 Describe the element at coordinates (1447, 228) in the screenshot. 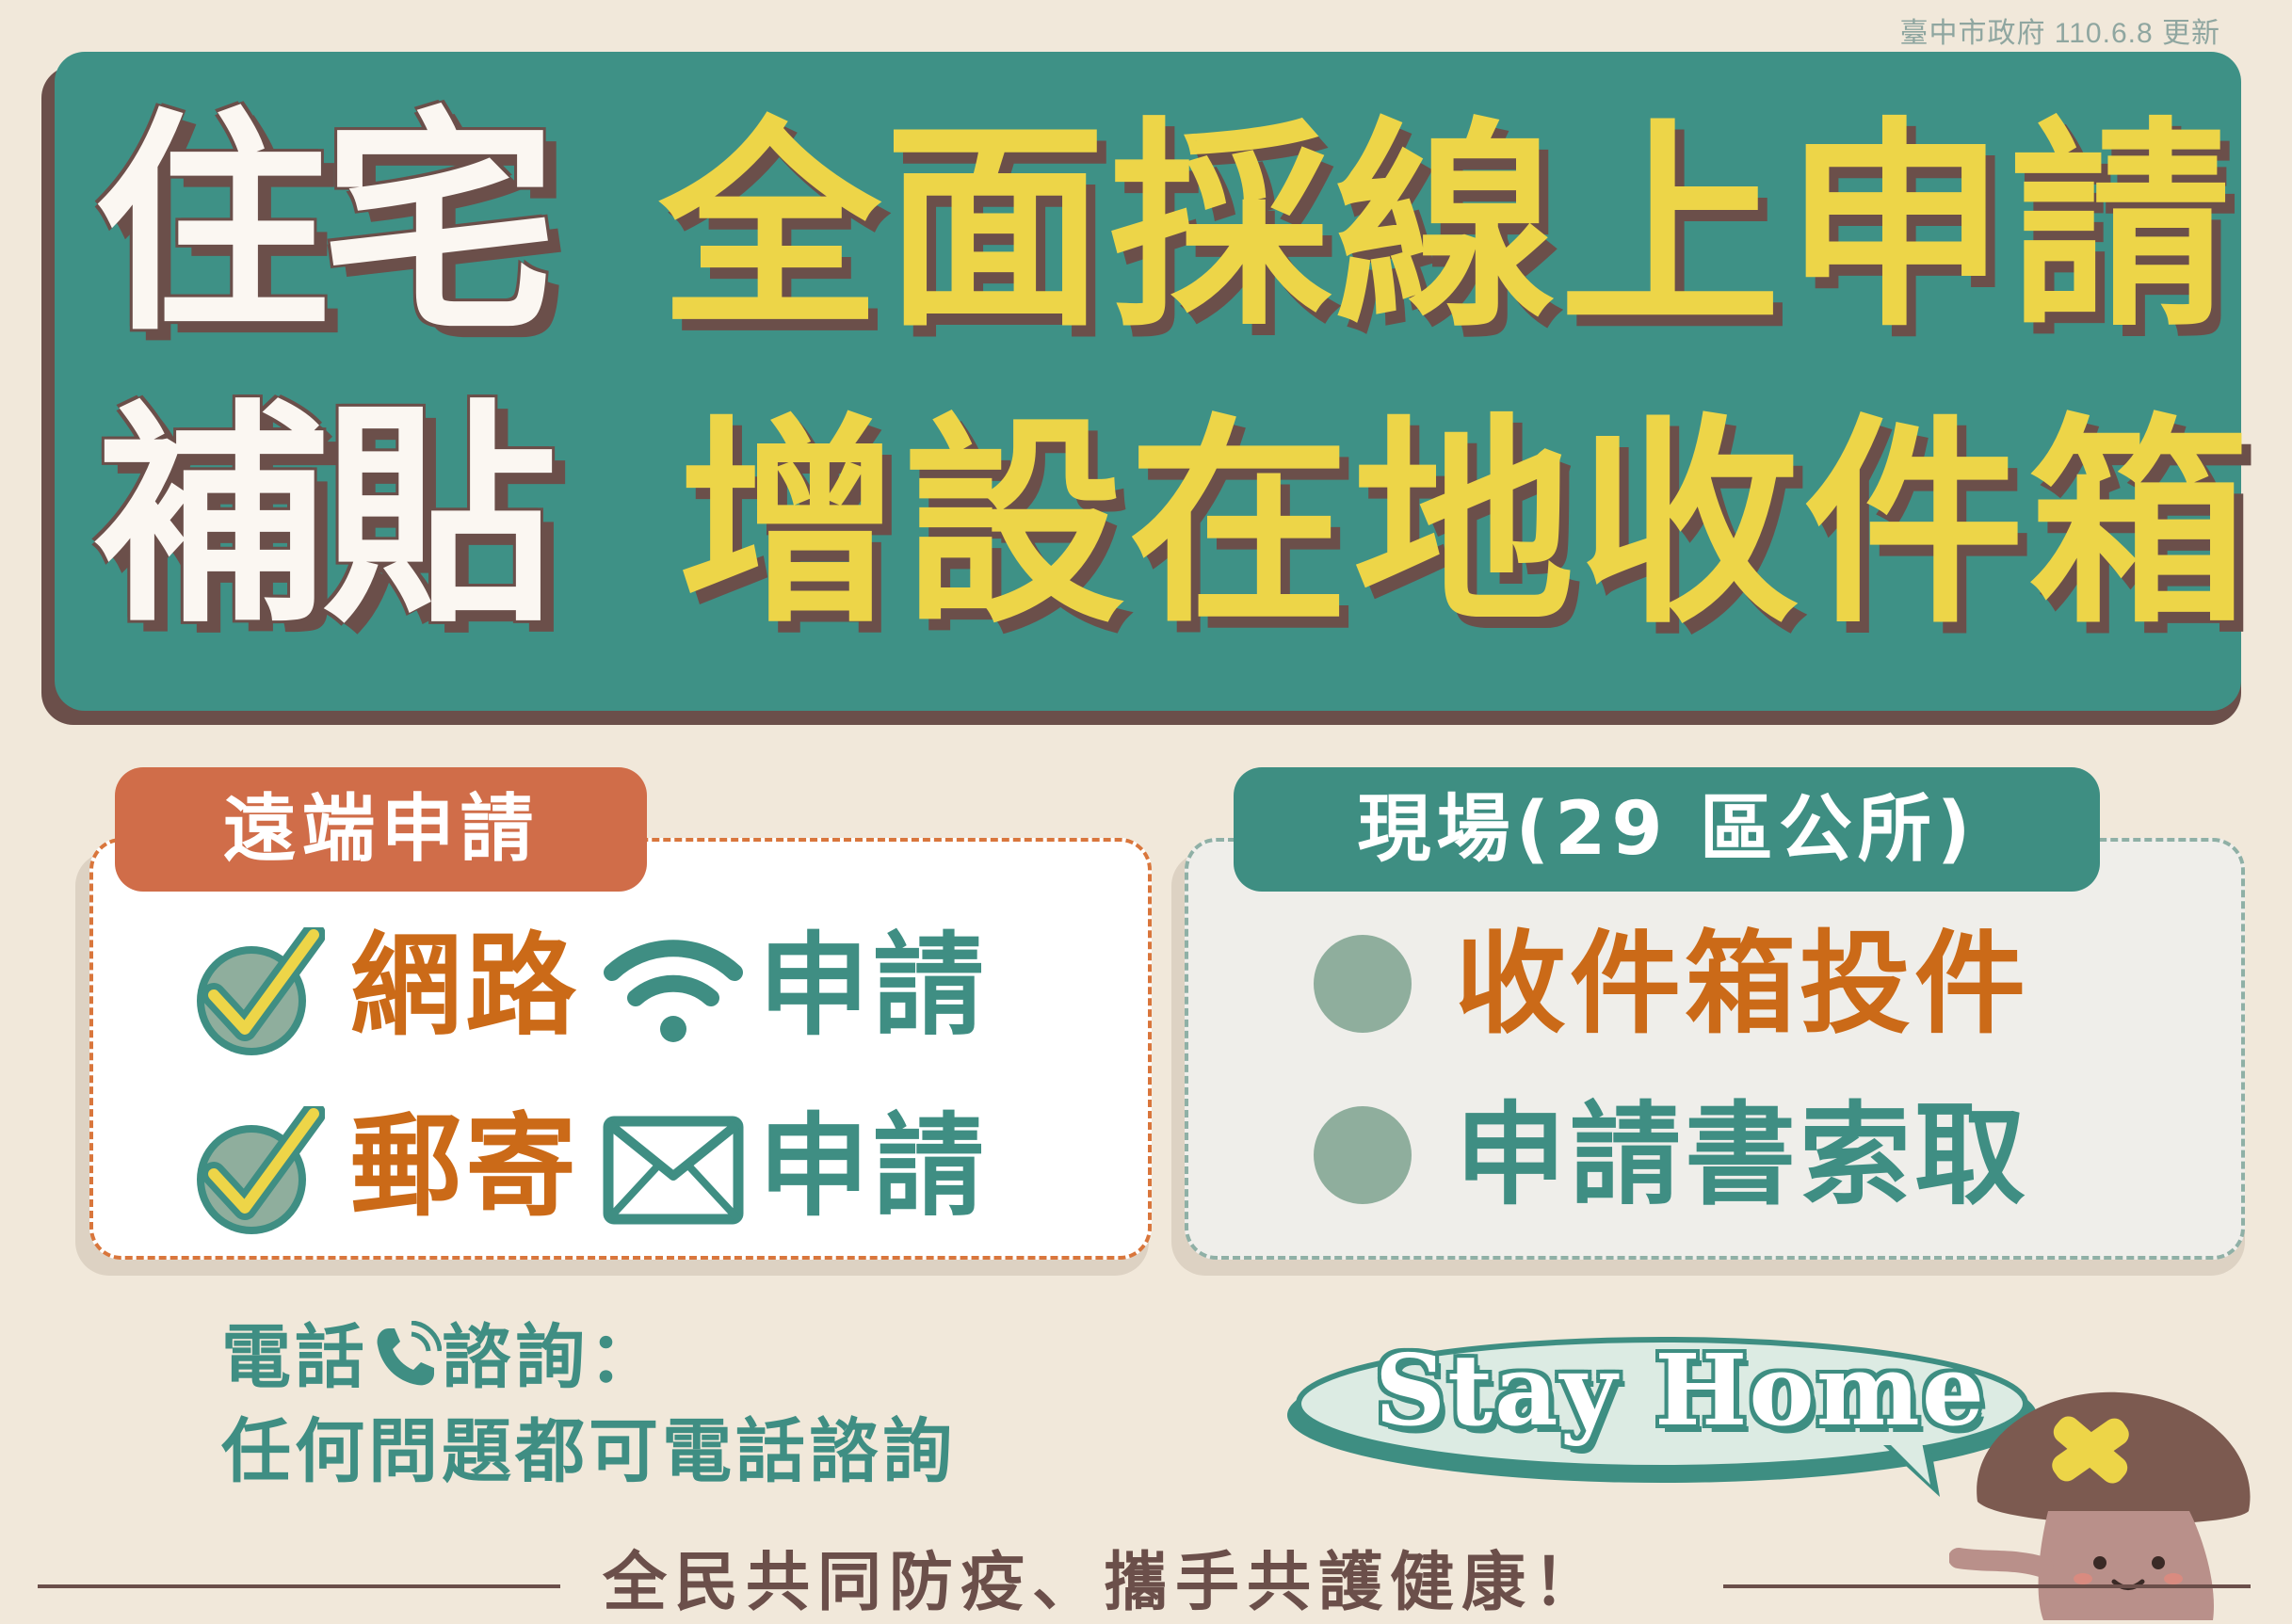

I see `banner-right-line1: 全面採線上申請` at that location.